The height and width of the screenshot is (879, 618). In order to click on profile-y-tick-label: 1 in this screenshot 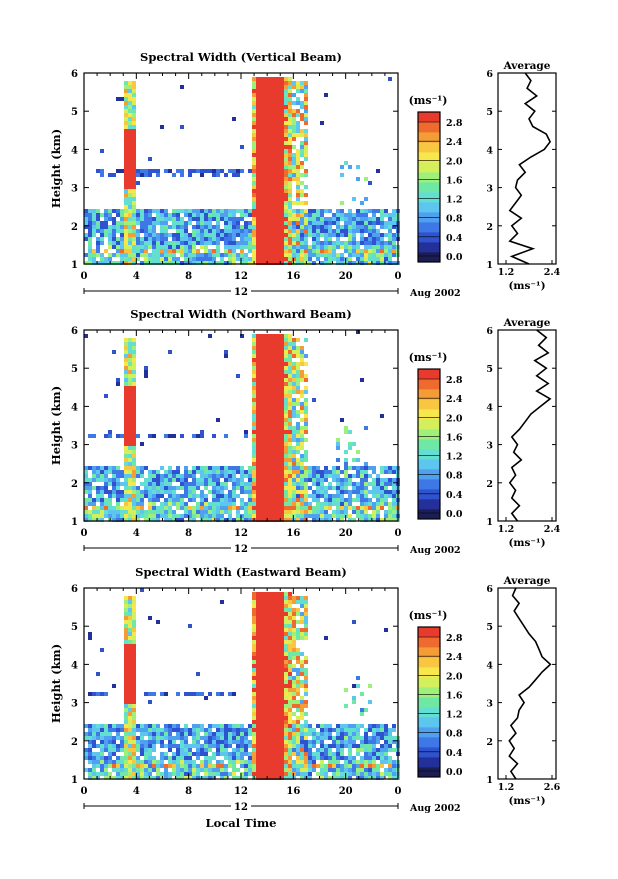, I will do `click(489, 522)`.